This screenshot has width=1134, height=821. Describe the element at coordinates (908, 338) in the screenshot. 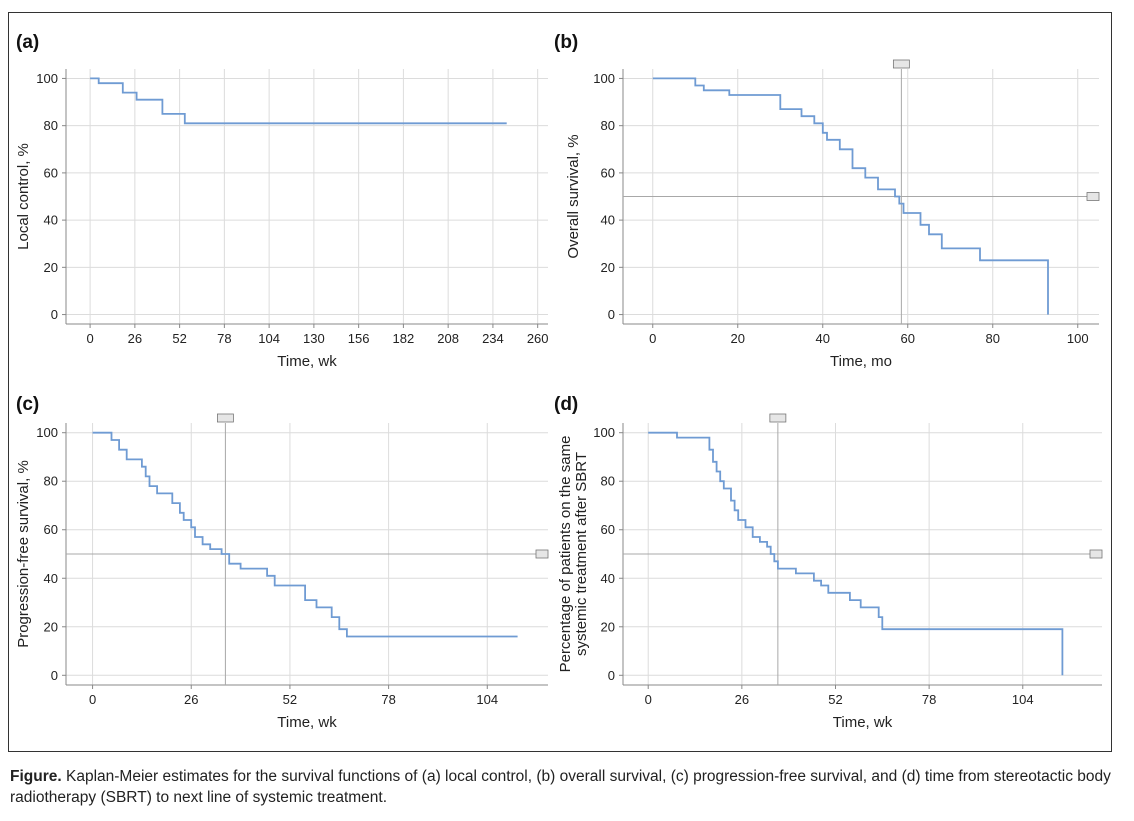

I see `x-tick-label: 60` at that location.